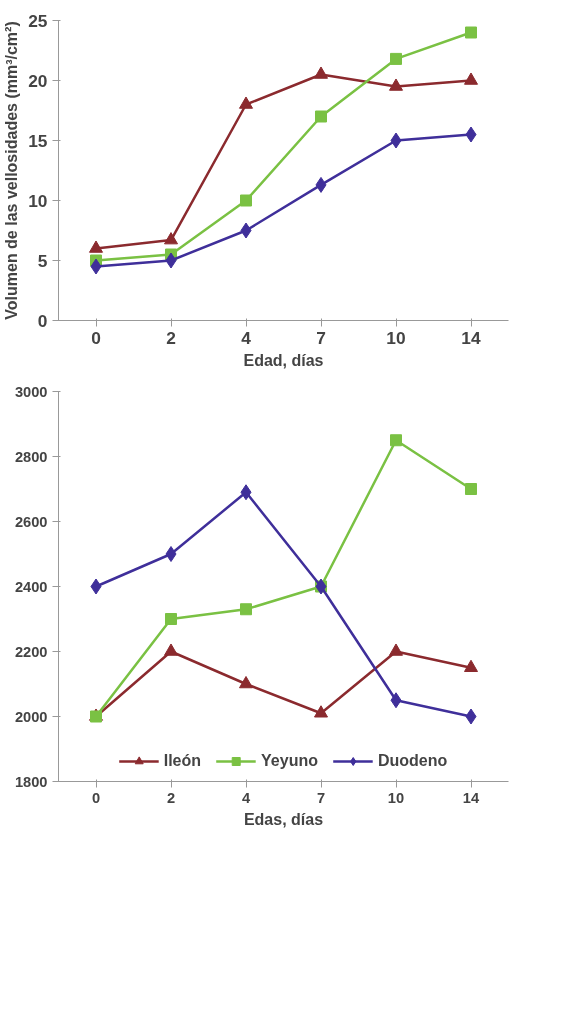 Image resolution: width=574 pixels, height=1014 pixels. I want to click on y-tick-label: 1800, so click(31, 781).